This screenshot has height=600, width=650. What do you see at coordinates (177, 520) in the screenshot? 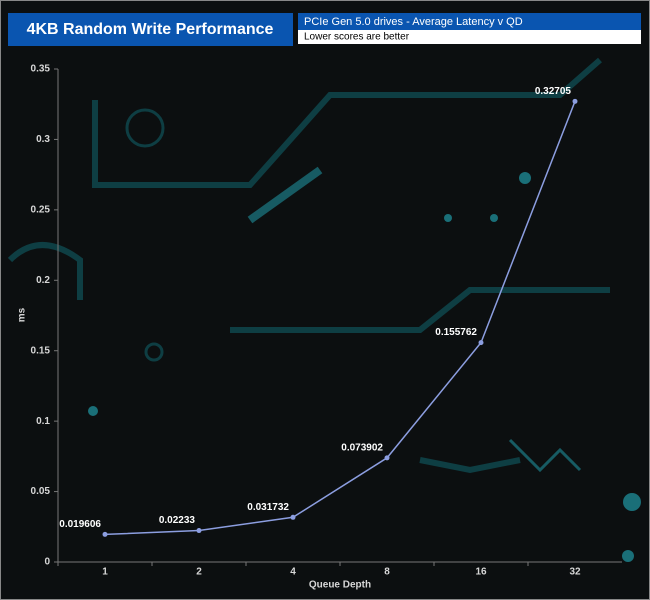
I see `value-label: 0.02233` at bounding box center [177, 520].